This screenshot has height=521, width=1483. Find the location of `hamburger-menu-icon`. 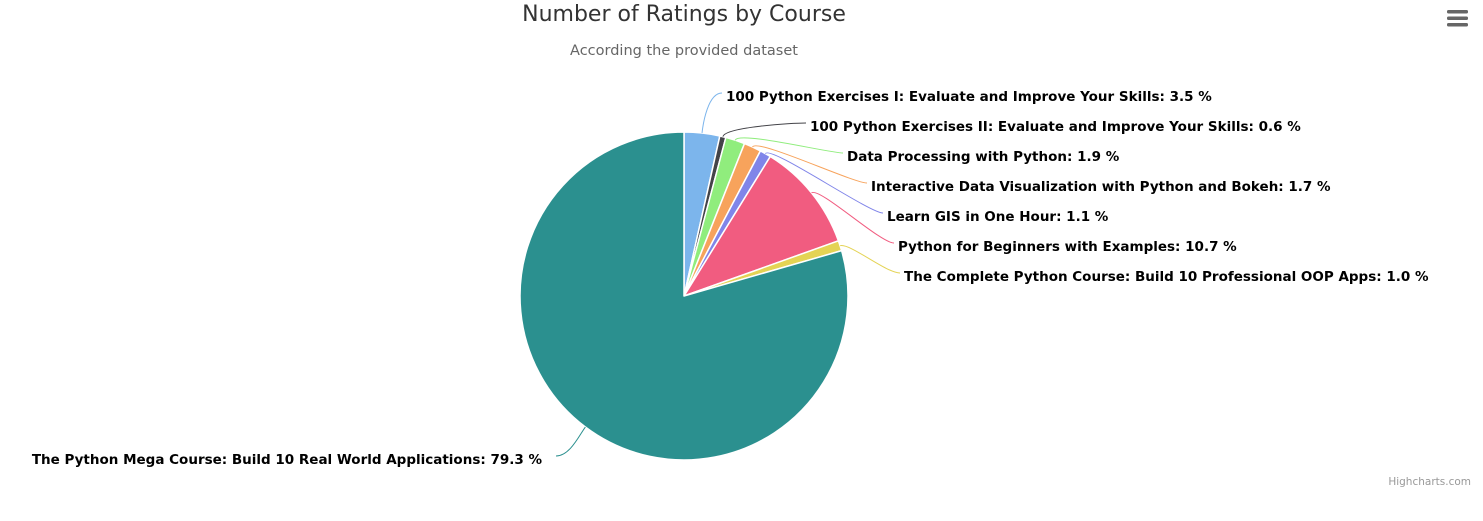

hamburger-menu-icon is located at coordinates (1457, 18).